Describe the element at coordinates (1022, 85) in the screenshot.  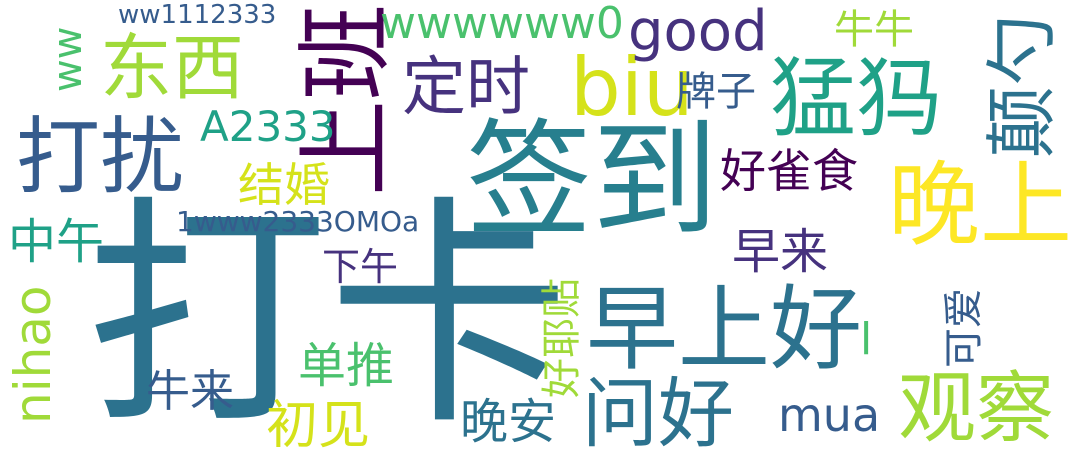
I see `word-dianshao: 颠勺` at that location.